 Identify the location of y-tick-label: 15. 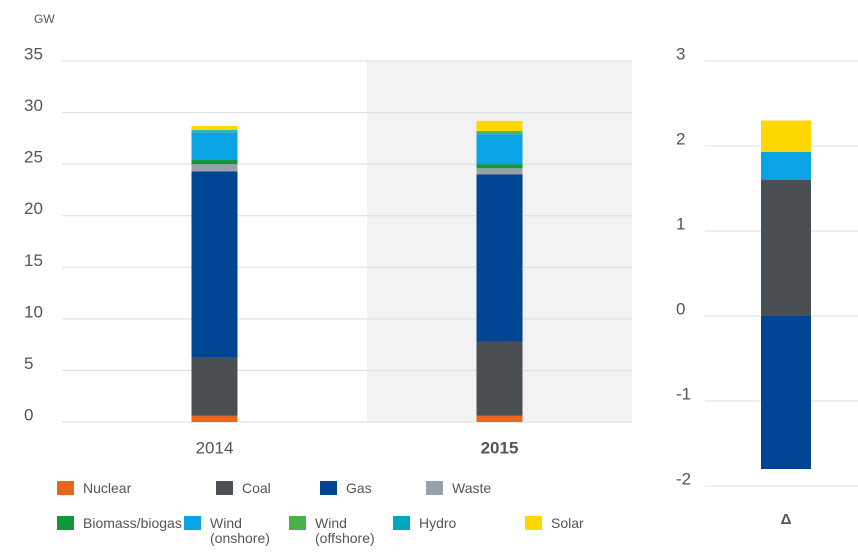
(33, 260).